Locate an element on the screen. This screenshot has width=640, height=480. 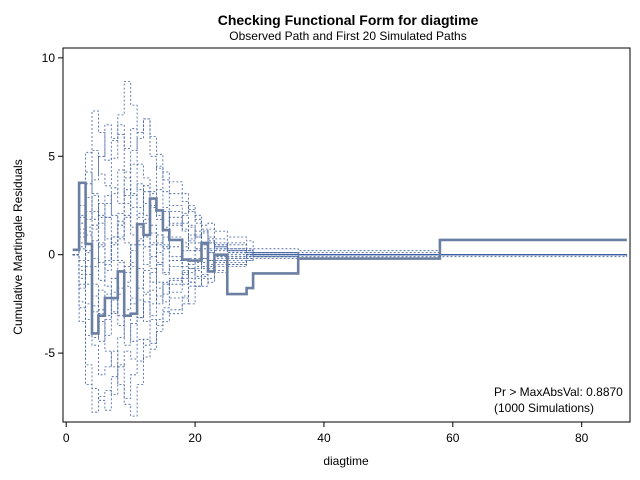
x-axis-label: diagtime is located at coordinates (346, 461).